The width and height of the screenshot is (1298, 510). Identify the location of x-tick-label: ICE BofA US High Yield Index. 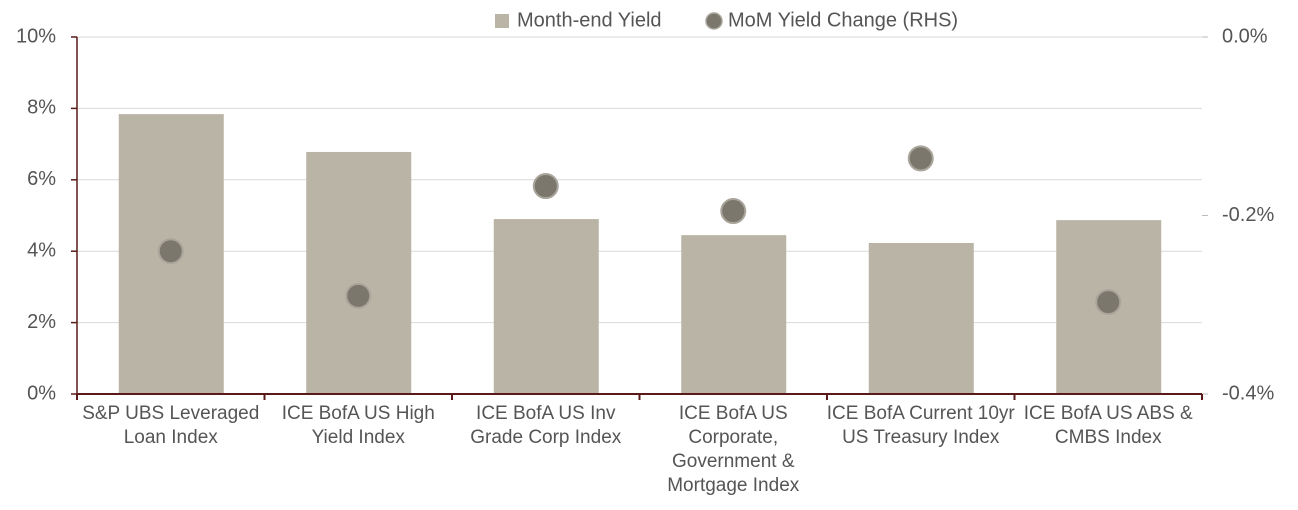
(358, 425).